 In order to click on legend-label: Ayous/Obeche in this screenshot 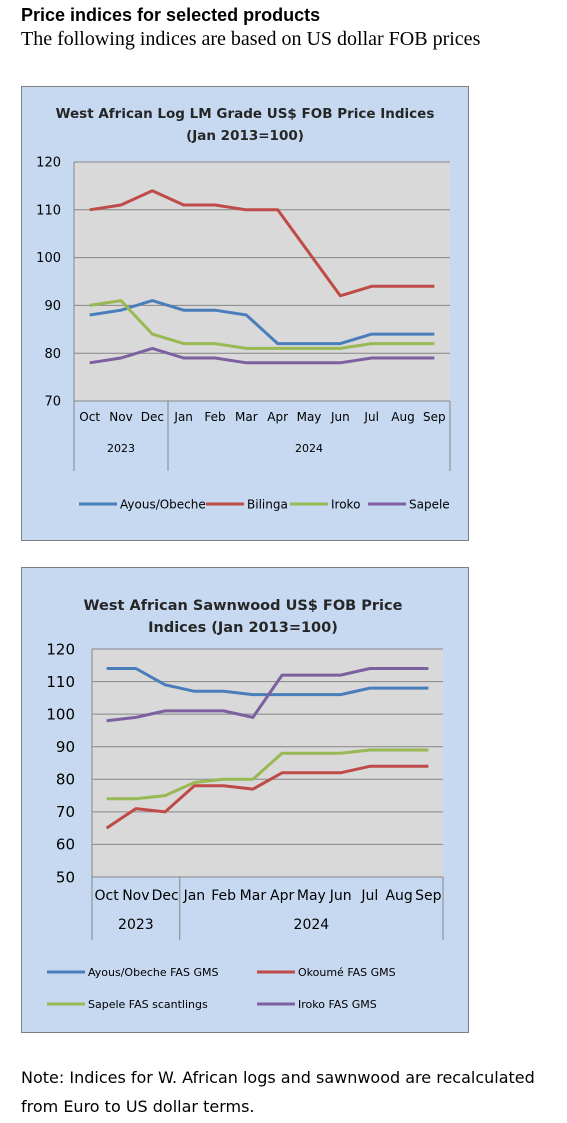, I will do `click(163, 505)`.